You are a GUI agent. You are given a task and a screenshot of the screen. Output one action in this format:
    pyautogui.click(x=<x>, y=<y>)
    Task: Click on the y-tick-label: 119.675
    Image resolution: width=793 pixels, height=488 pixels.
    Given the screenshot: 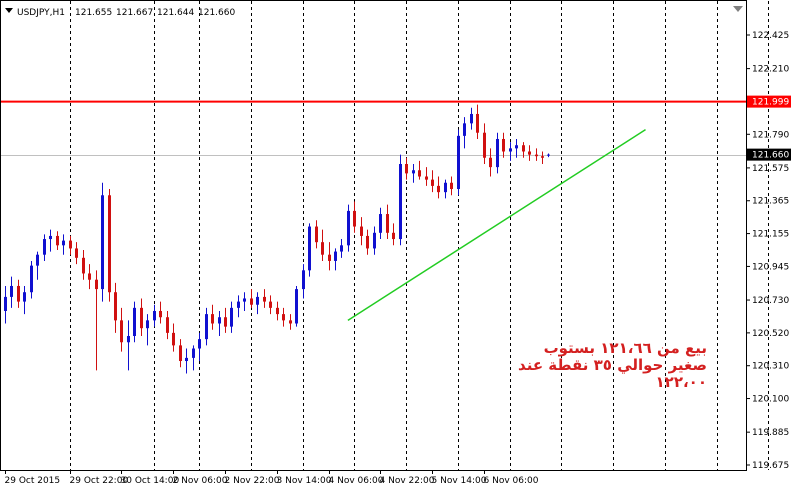 What is the action you would take?
    pyautogui.click(x=770, y=466)
    